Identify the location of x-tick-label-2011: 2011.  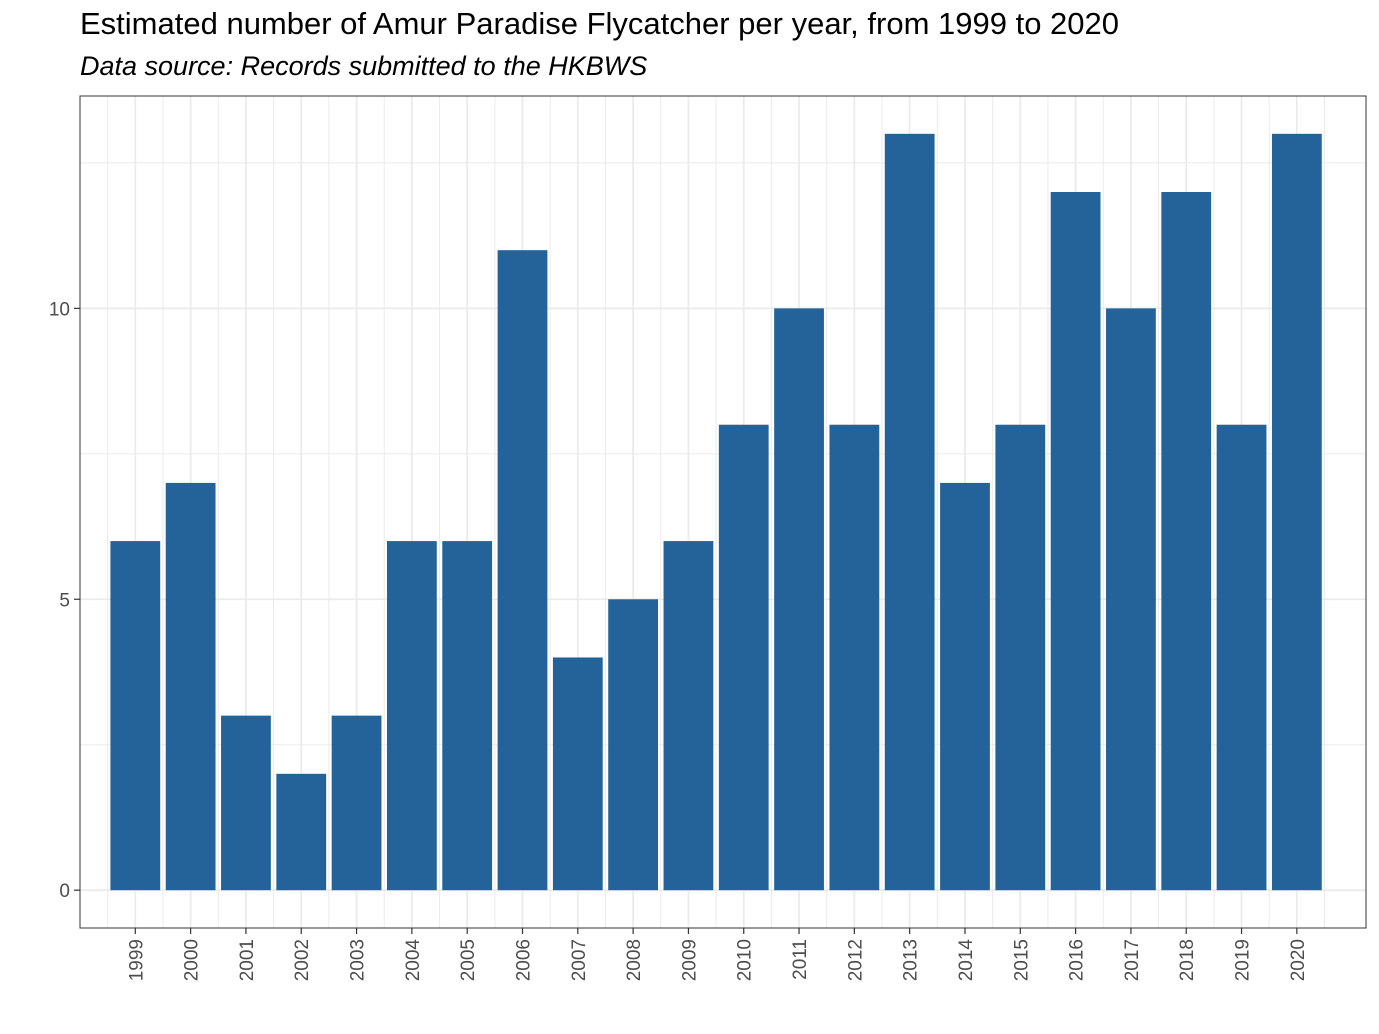
(800, 959).